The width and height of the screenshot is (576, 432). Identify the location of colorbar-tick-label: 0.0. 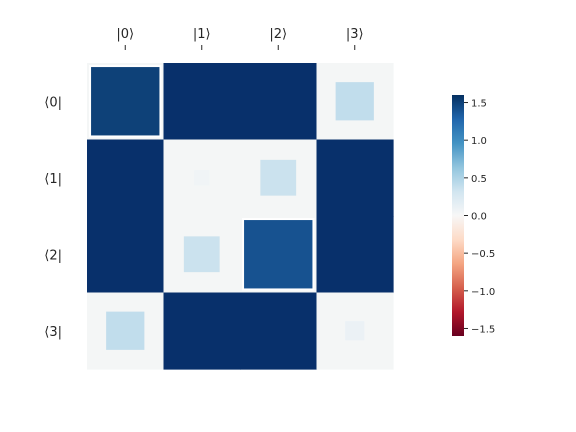
(479, 217).